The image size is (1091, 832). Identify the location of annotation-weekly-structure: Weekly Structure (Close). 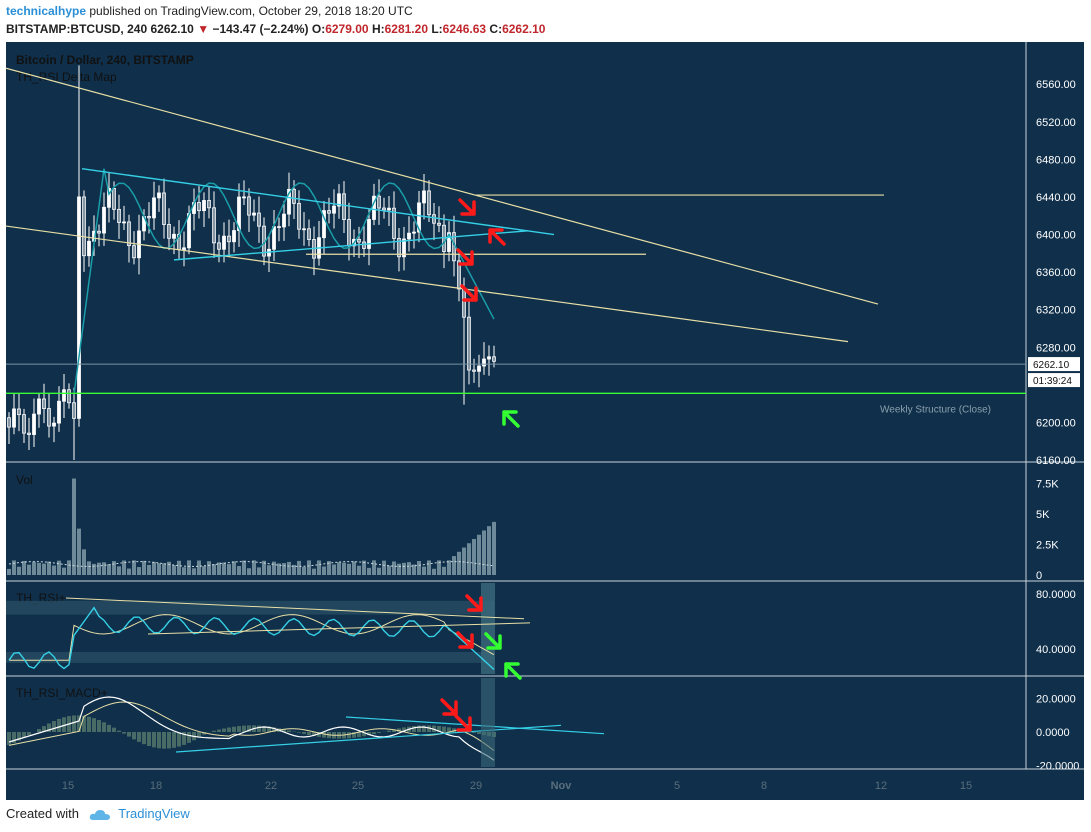
(935, 409).